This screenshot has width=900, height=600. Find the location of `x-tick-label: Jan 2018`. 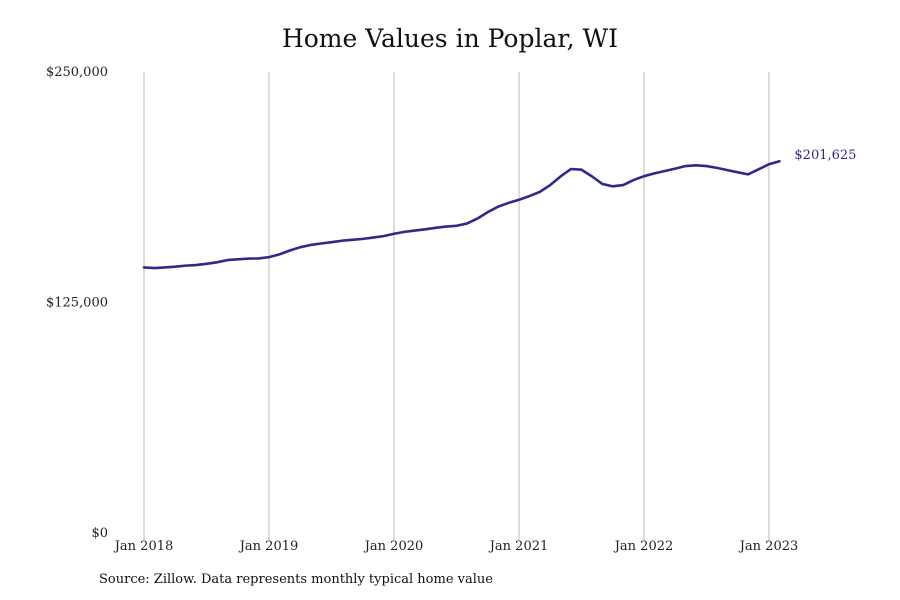

x-tick-label: Jan 2018 is located at coordinates (143, 546).